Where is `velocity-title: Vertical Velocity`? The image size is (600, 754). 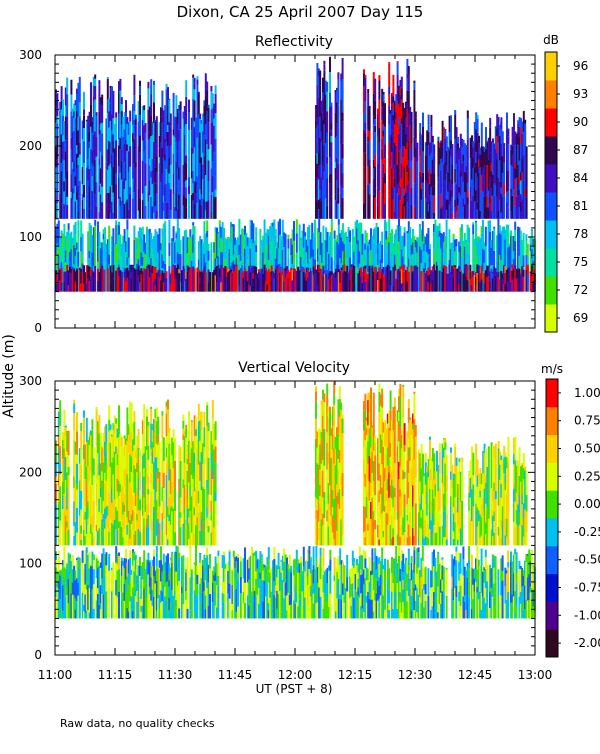 velocity-title: Vertical Velocity is located at coordinates (294, 368).